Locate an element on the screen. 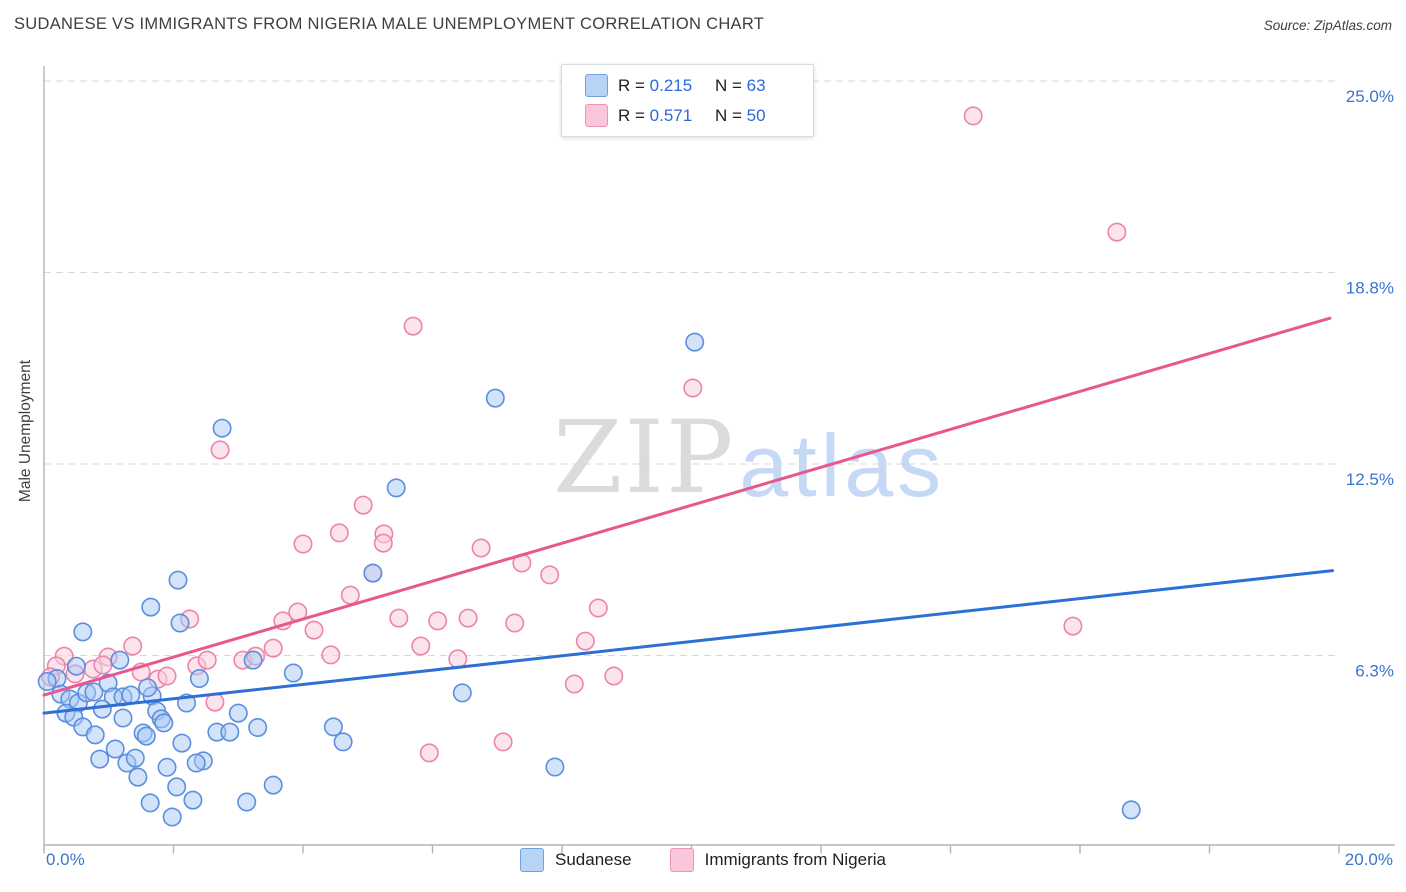 Image resolution: width=1406 pixels, height=892 pixels. x-axis-min-label: 0.0% is located at coordinates (65, 859).